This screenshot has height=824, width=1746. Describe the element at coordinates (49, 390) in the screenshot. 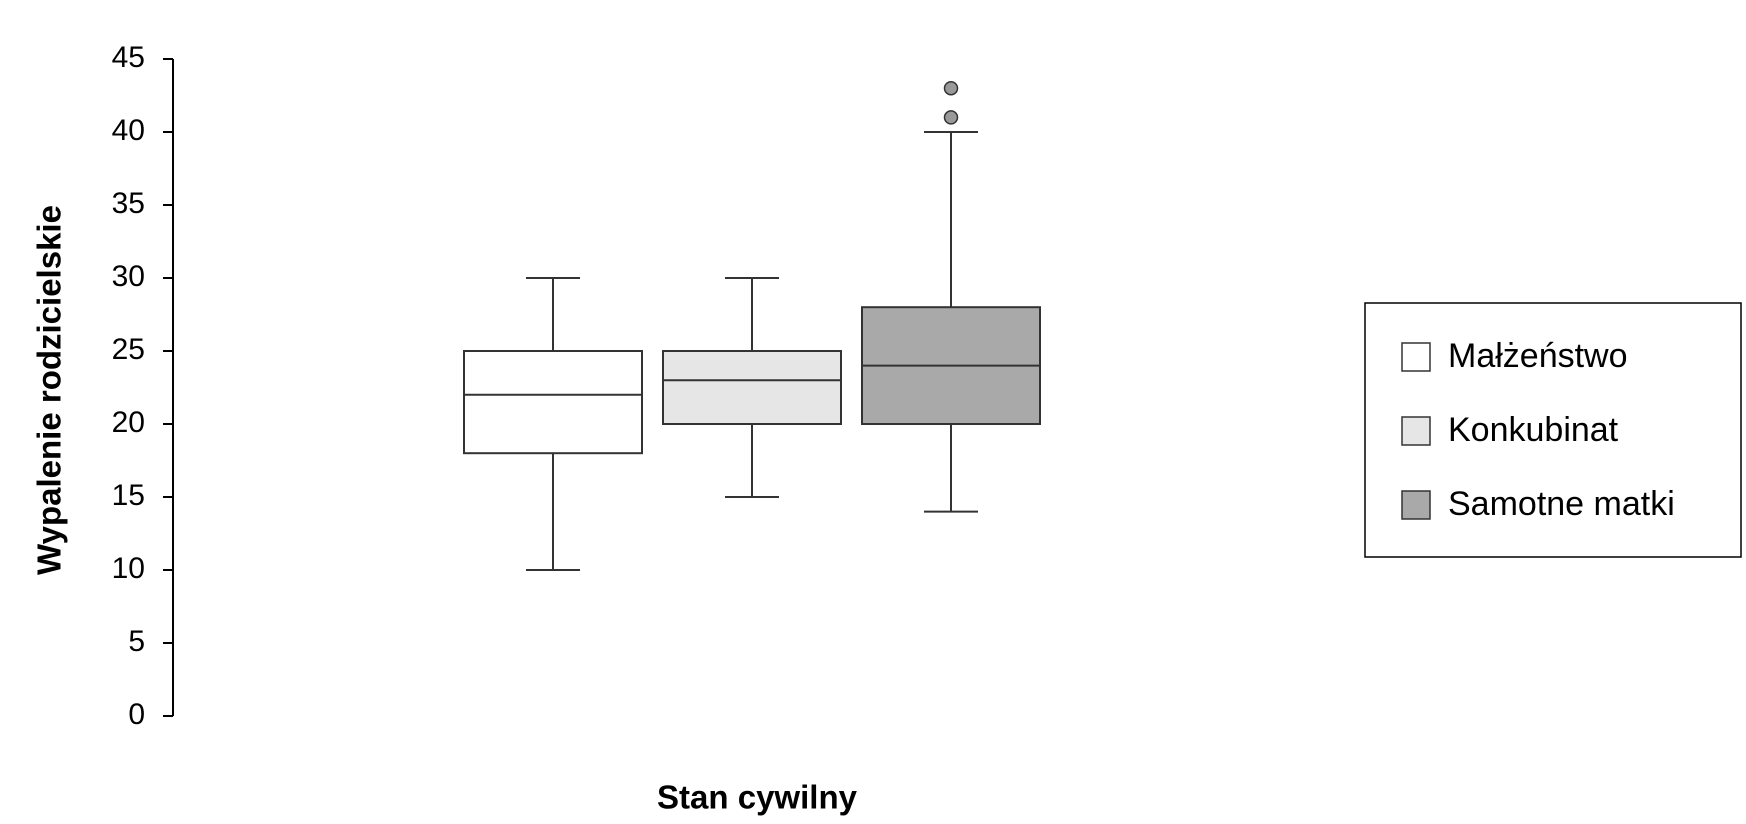

I see `y-axis-title: Wypalenie rodzicielskie` at that location.